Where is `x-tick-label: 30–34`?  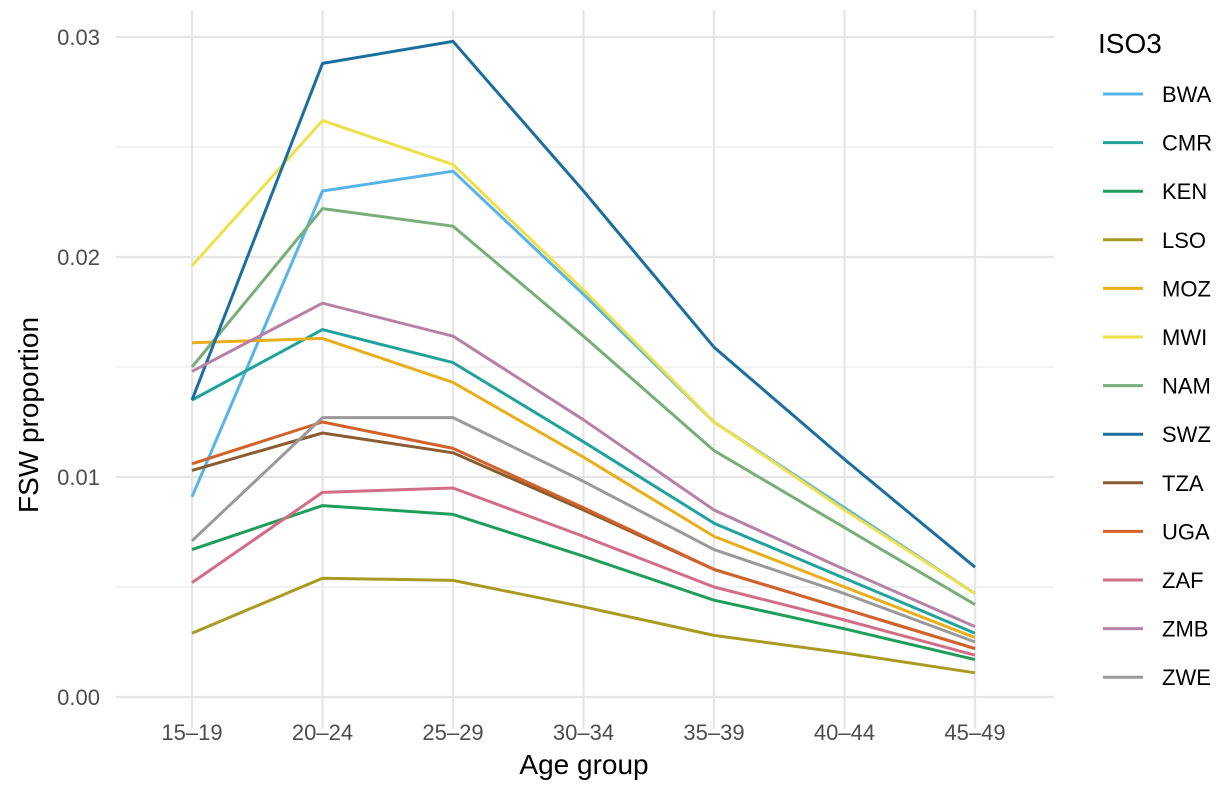
x-tick-label: 30–34 is located at coordinates (583, 732).